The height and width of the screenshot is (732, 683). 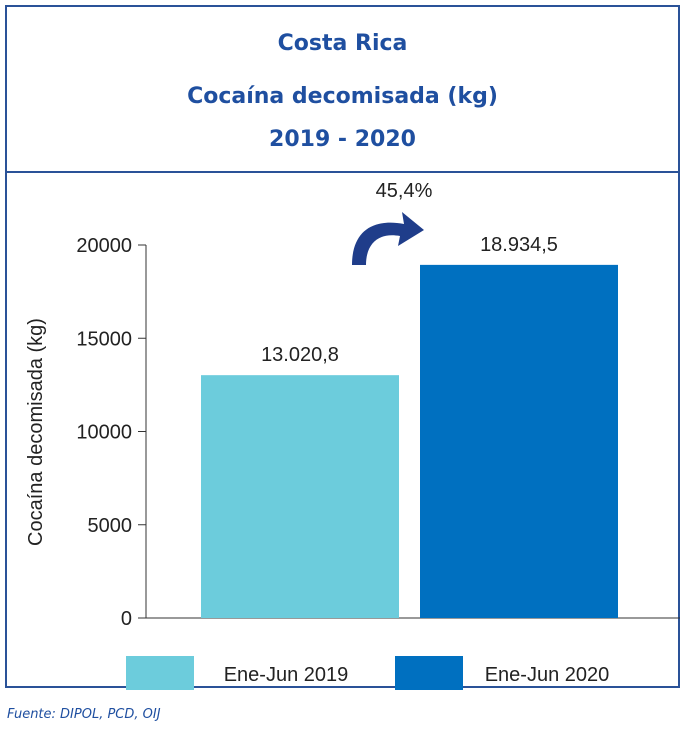 I want to click on source-note: Fuente: DIPOL, PCD, OIJ, so click(x=84, y=714).